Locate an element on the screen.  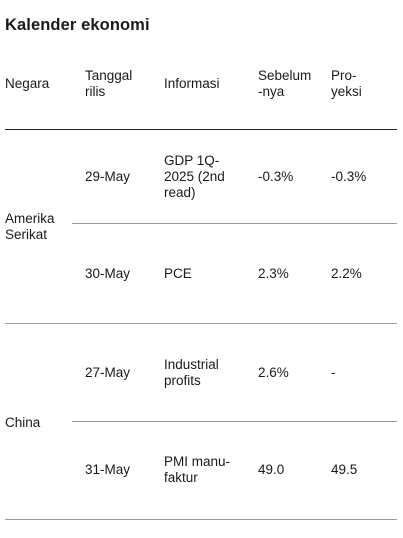
forecast-value: 49.5 is located at coordinates (344, 469).